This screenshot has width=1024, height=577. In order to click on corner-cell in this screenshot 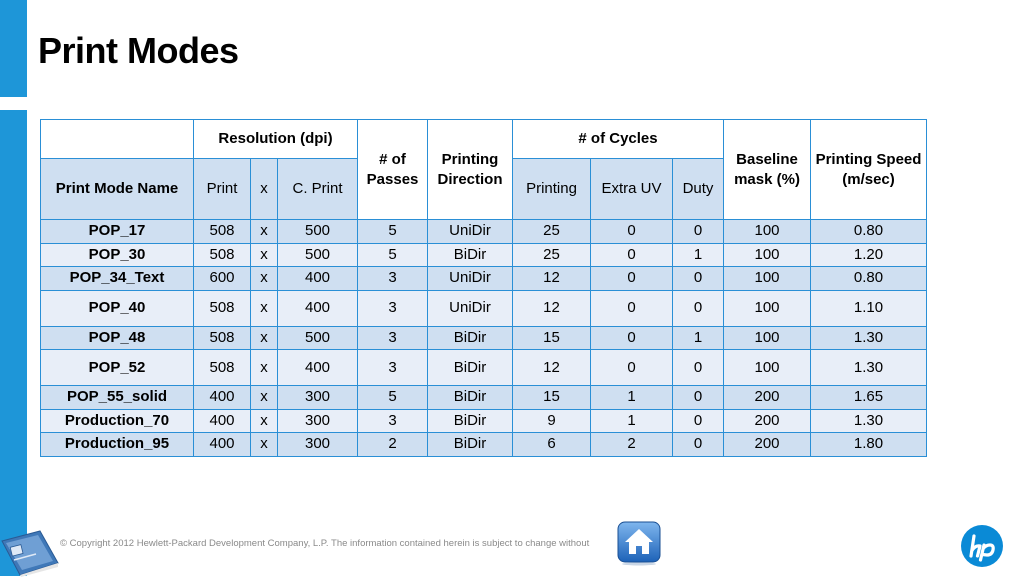, I will do `click(117, 139)`.